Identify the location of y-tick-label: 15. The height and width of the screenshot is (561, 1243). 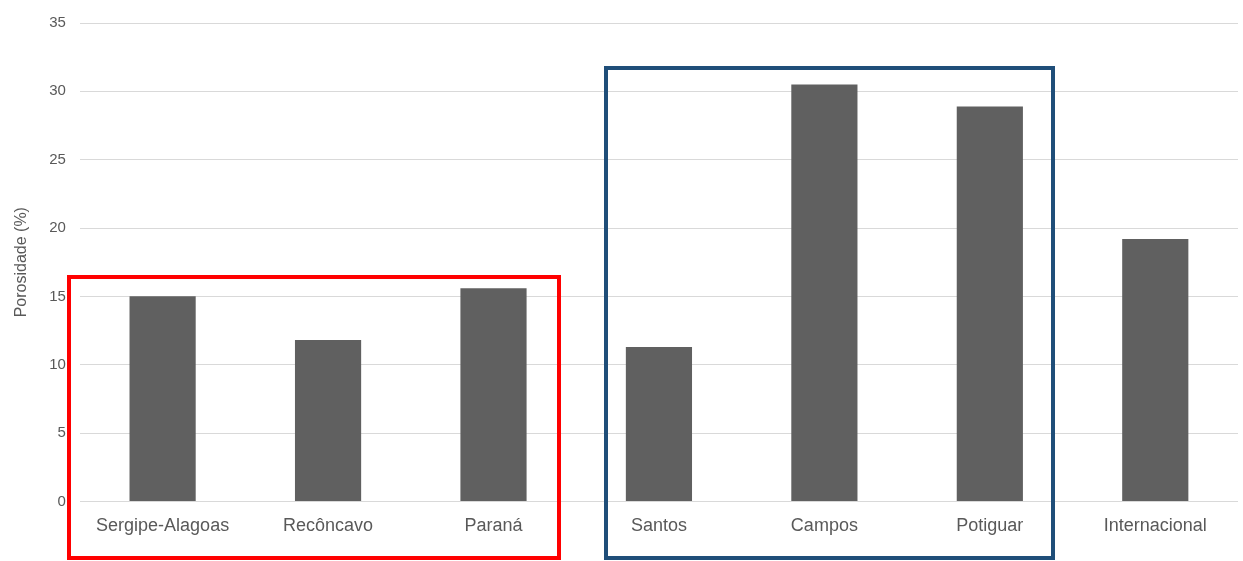
(57, 295).